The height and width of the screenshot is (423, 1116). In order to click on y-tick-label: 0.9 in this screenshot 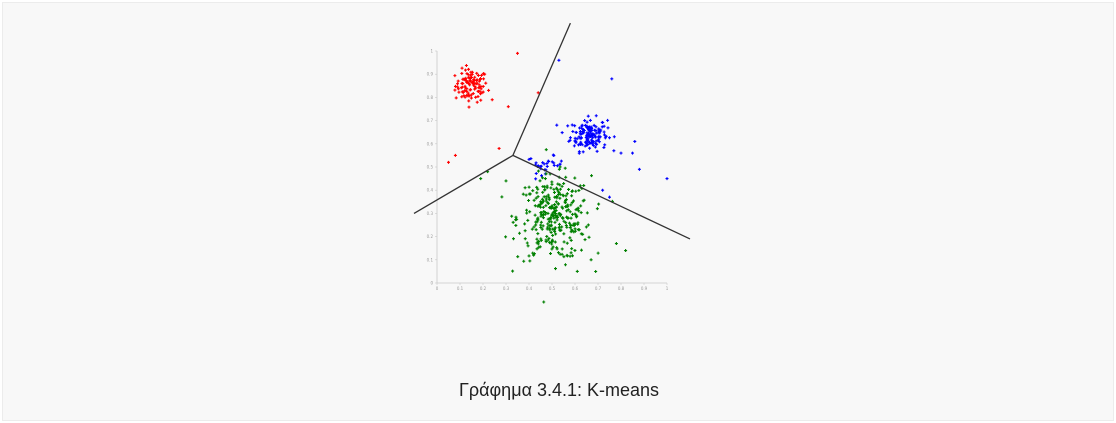, I will do `click(430, 74)`.